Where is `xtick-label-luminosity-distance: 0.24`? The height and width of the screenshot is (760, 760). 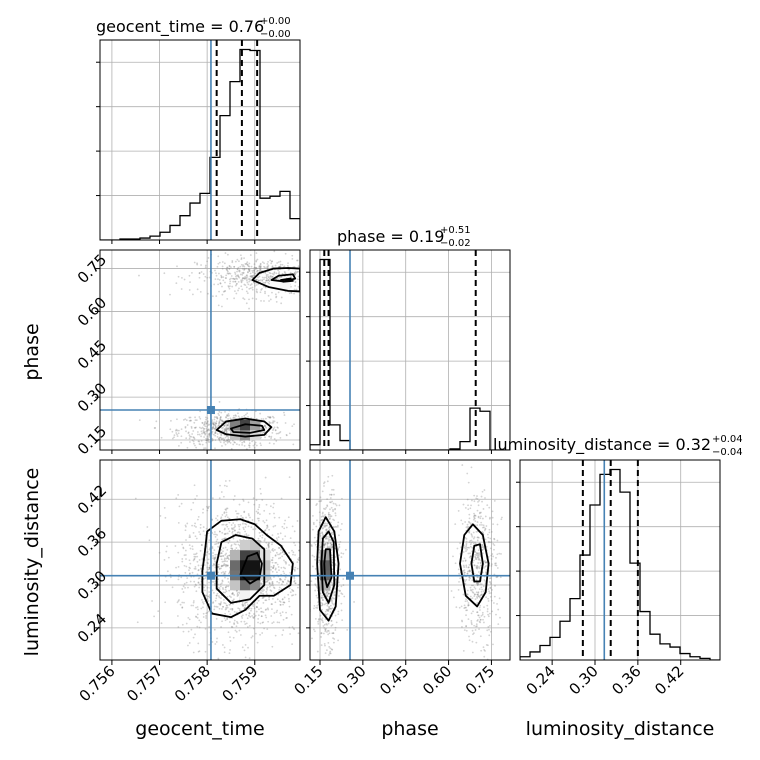
xtick-label-luminosity-distance: 0.24 is located at coordinates (541, 680).